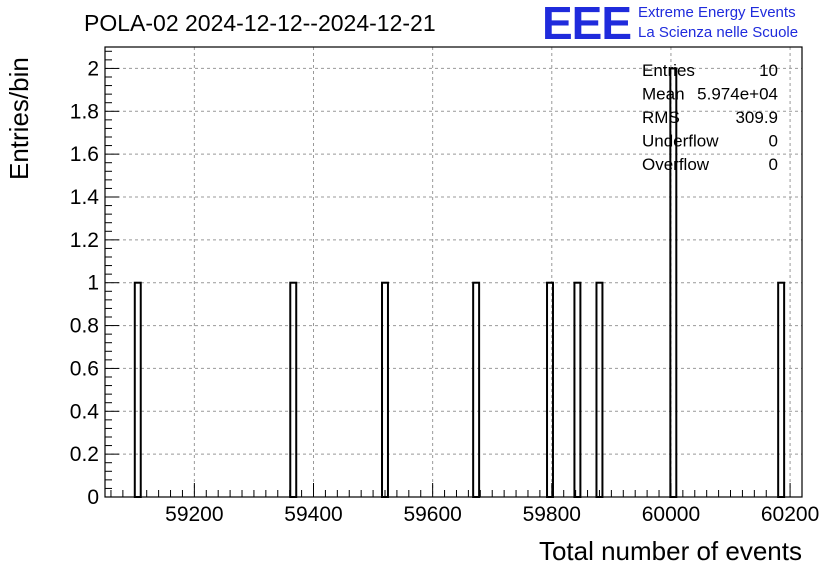  I want to click on stat-value: 309.9, so click(756, 117).